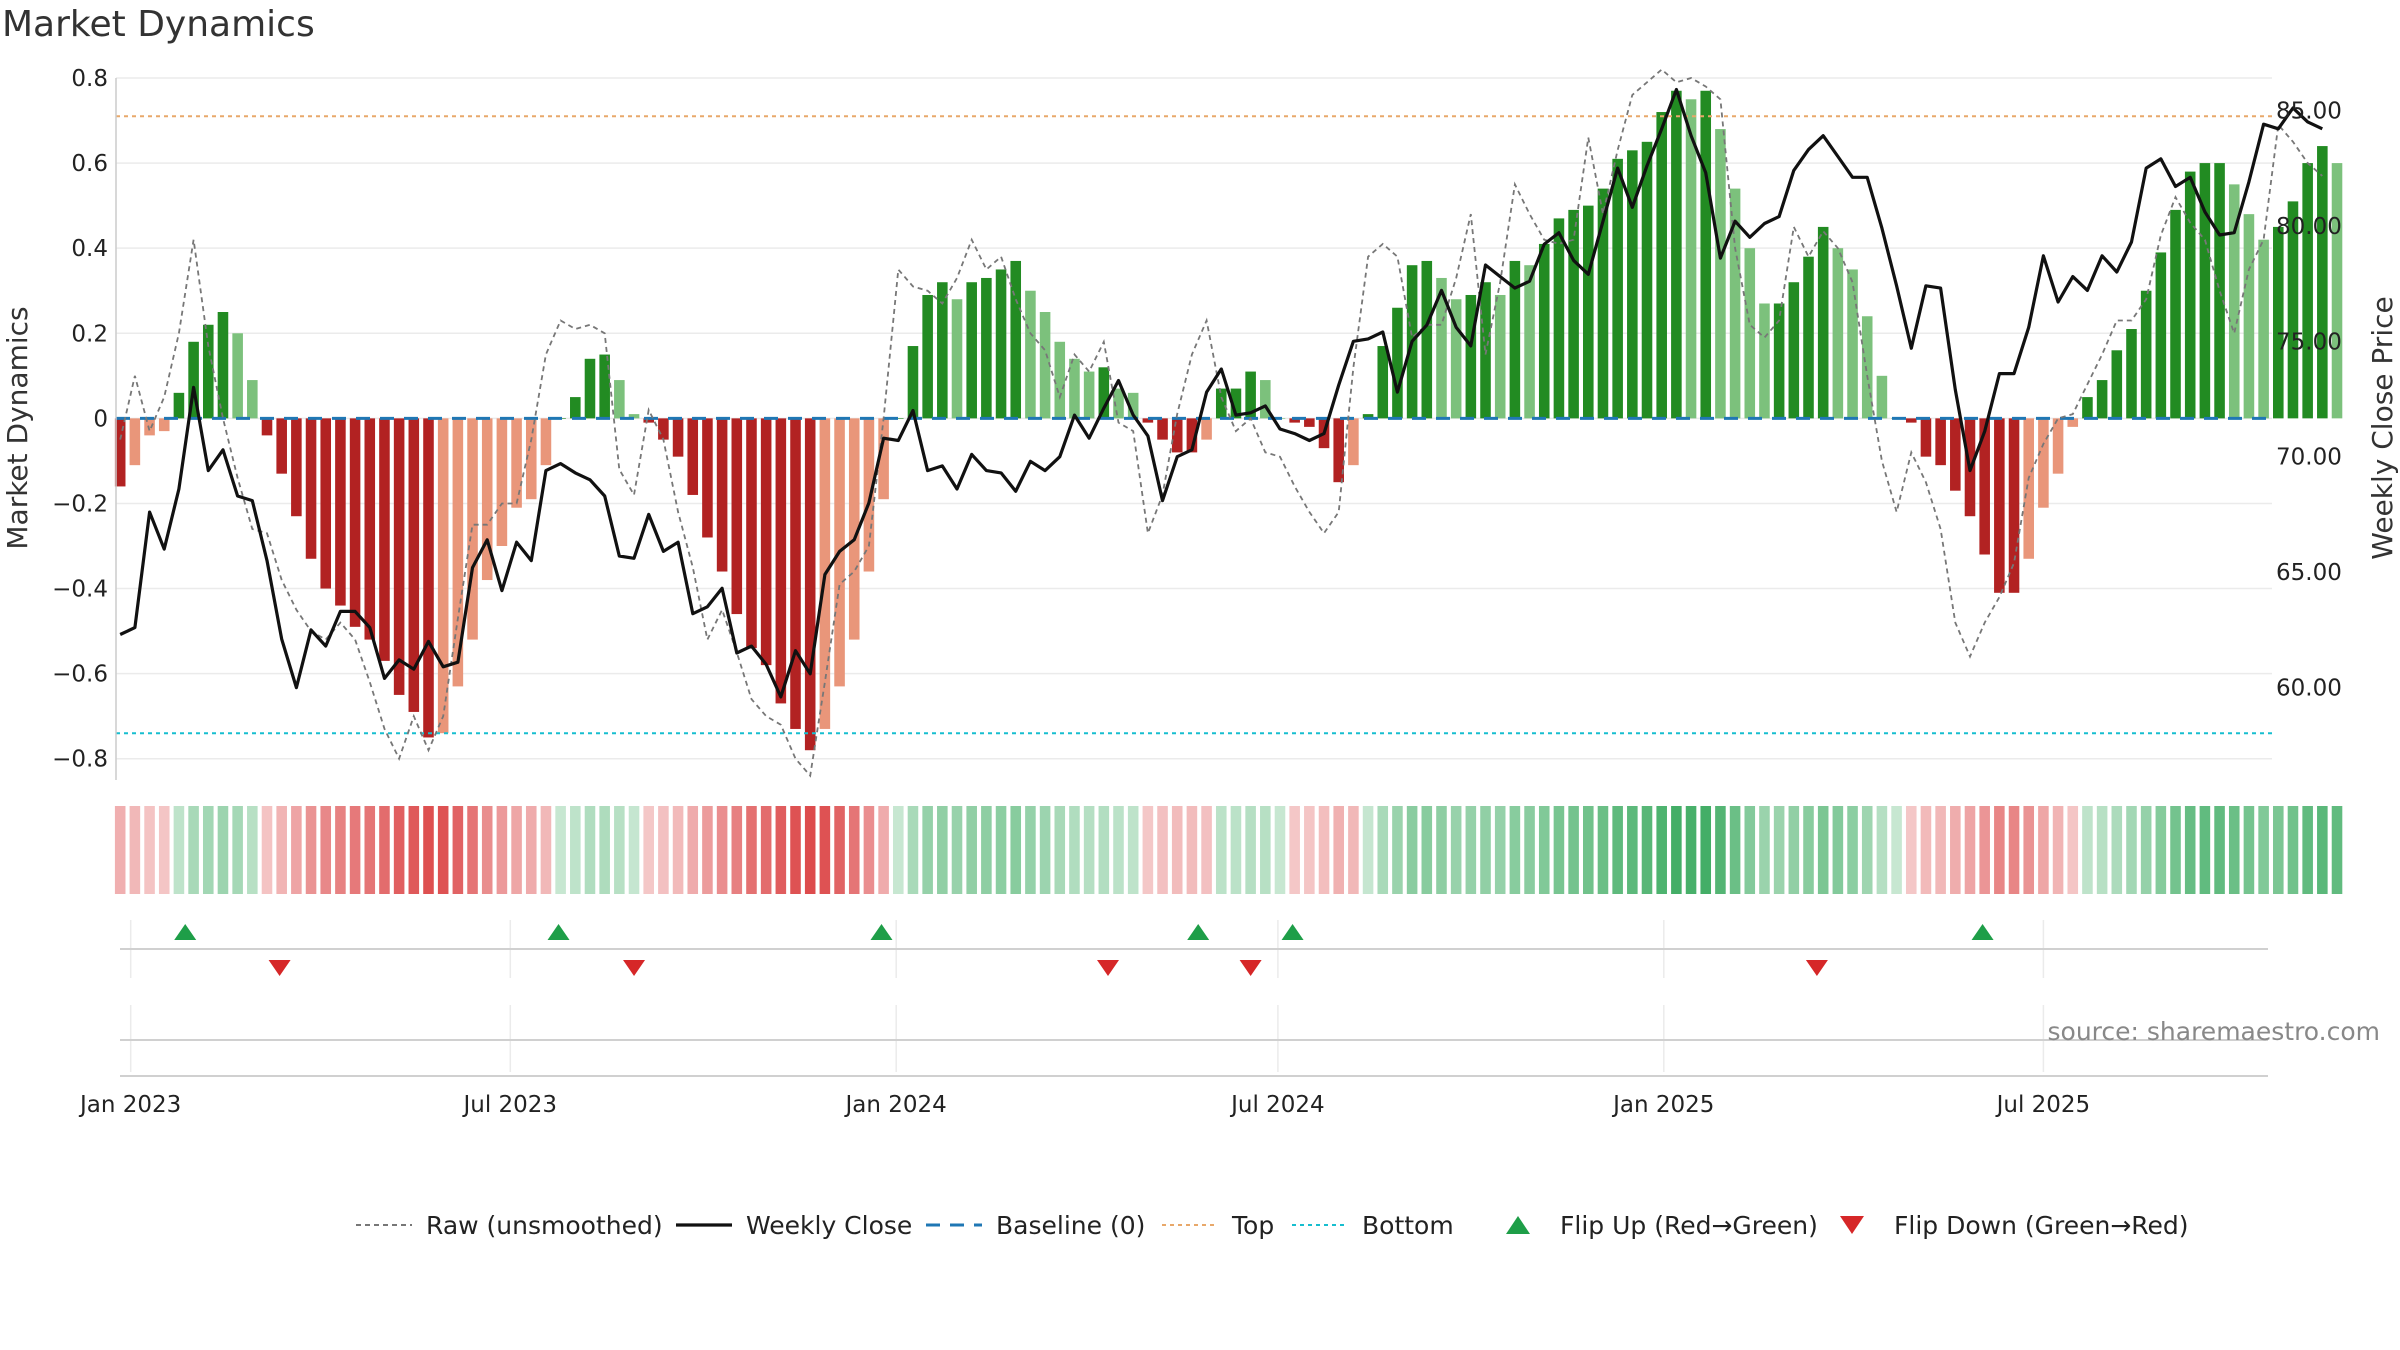 Image resolution: width=2400 pixels, height=1350 pixels. What do you see at coordinates (2309, 342) in the screenshot?
I see `y2-tick-label: 75.00` at bounding box center [2309, 342].